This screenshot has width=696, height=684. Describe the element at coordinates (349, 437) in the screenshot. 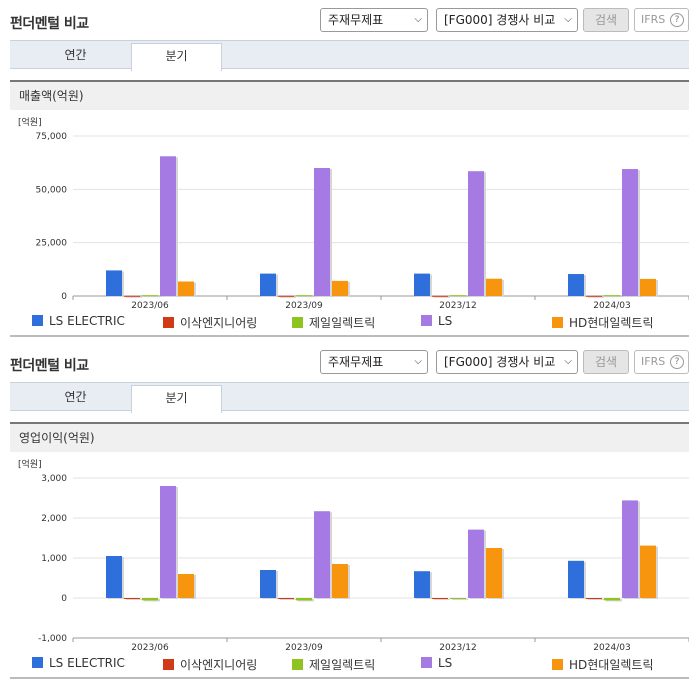

I see `metric-title: 영업이익(억원)` at that location.